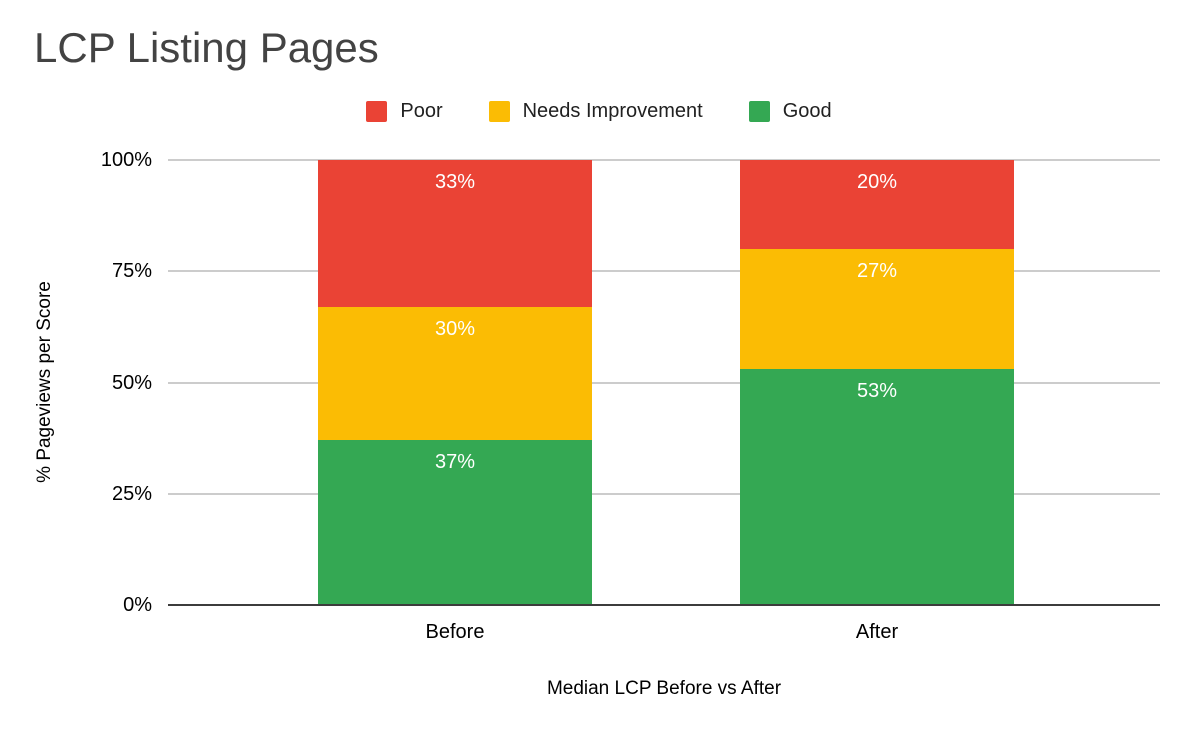 This screenshot has height=740, width=1198. What do you see at coordinates (131, 493) in the screenshot?
I see `y-tick-label: 25%` at bounding box center [131, 493].